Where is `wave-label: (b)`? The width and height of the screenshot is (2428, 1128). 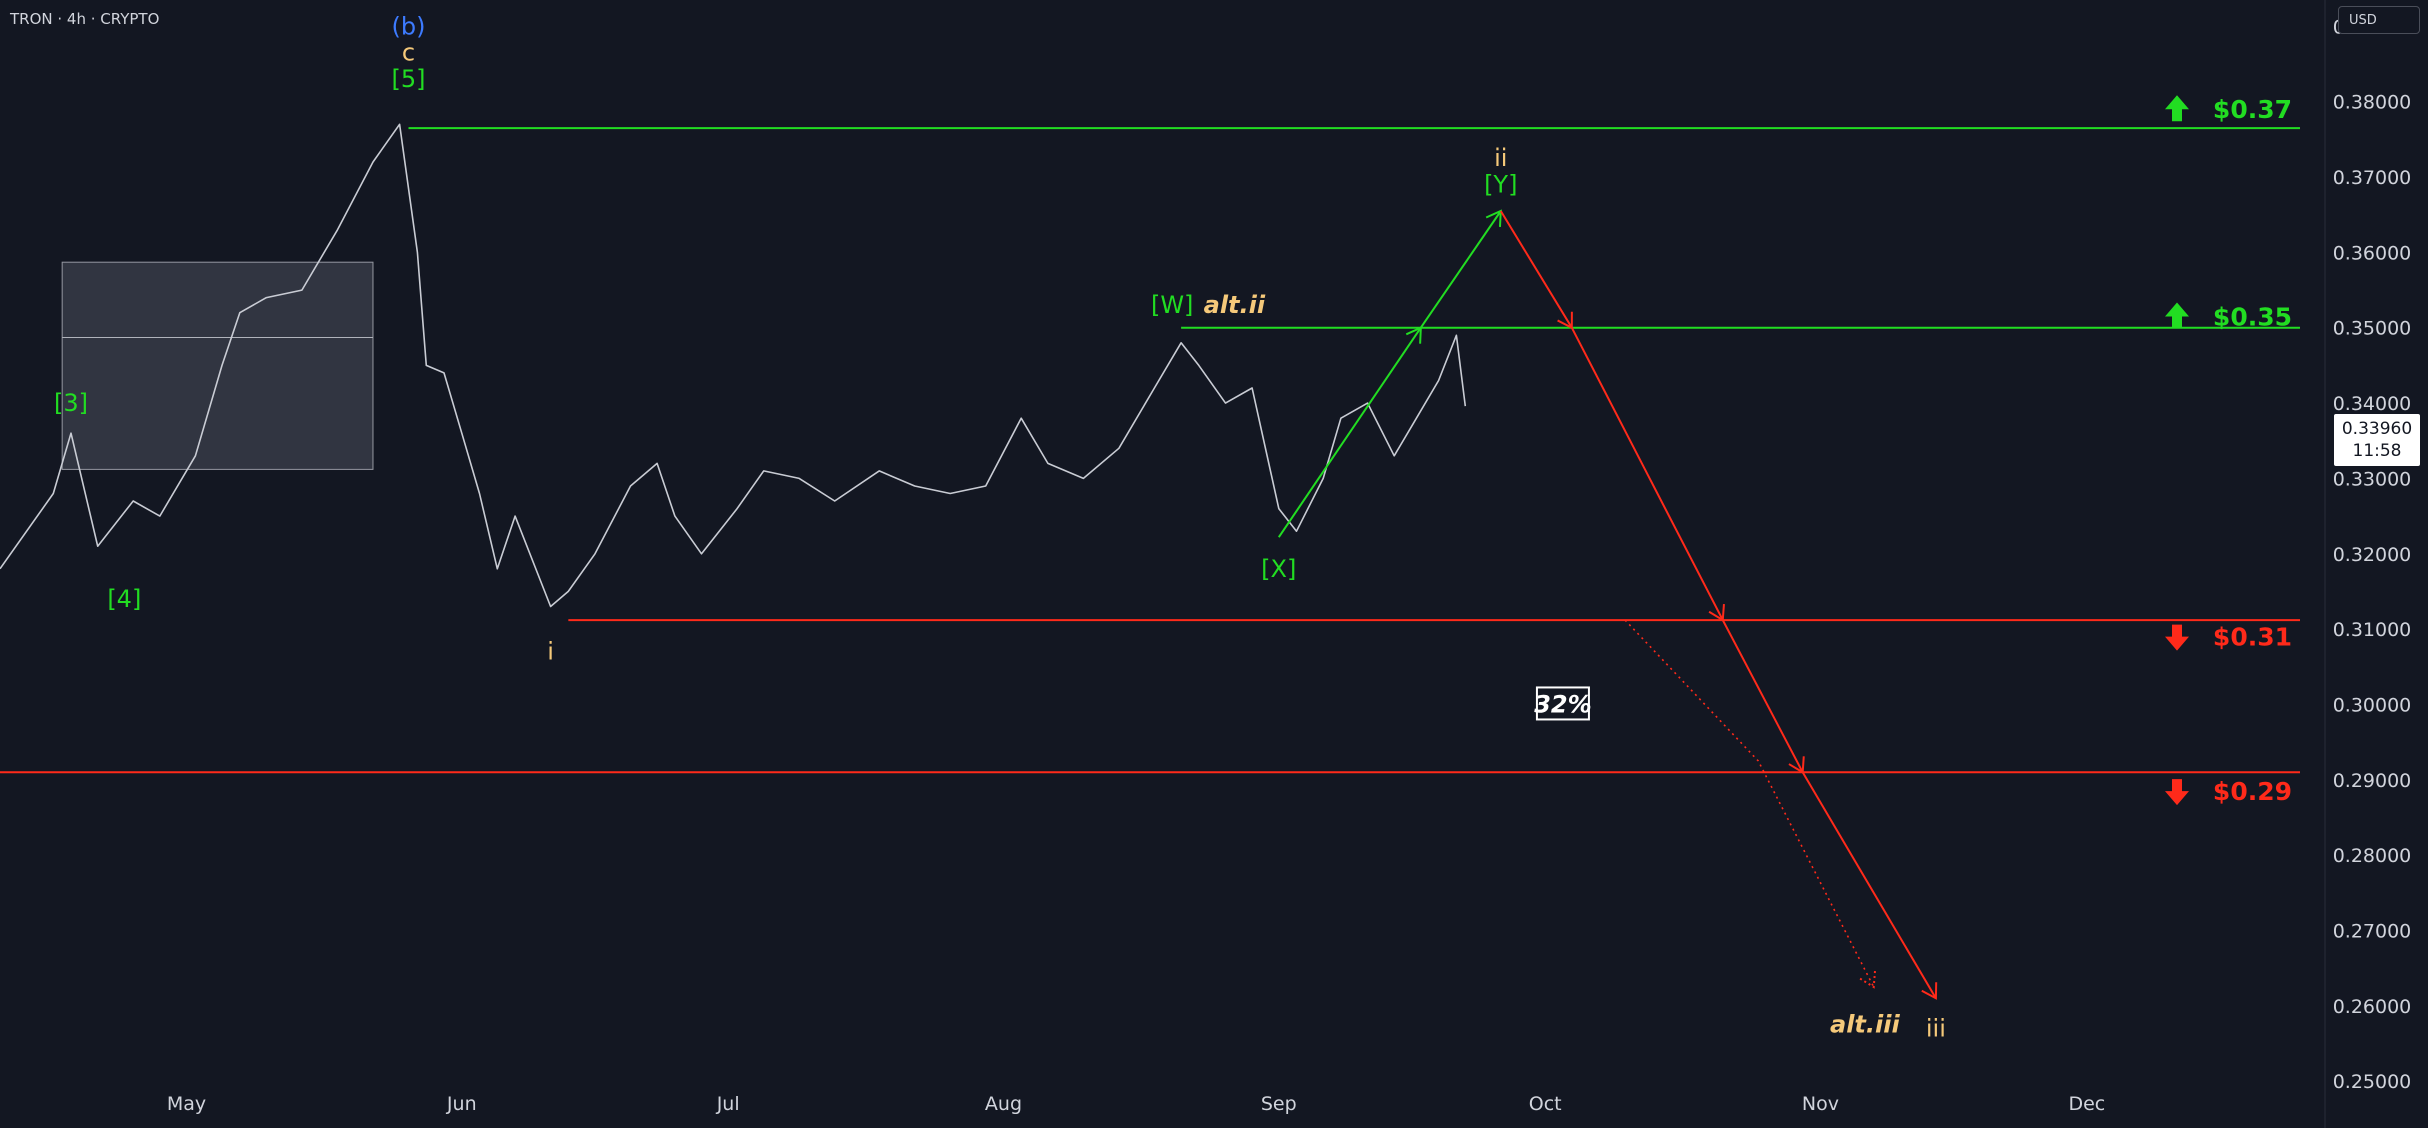 wave-label: (b) is located at coordinates (409, 26).